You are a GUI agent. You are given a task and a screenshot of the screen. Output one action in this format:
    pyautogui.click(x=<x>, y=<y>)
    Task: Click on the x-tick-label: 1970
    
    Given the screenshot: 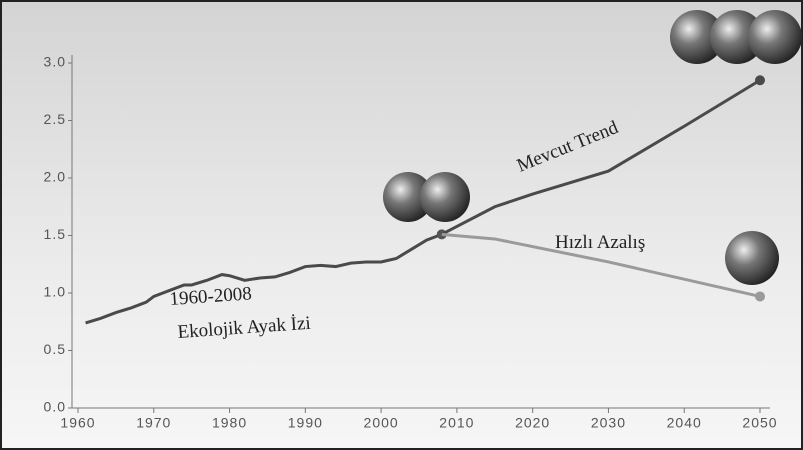 What is the action you would take?
    pyautogui.click(x=153, y=423)
    